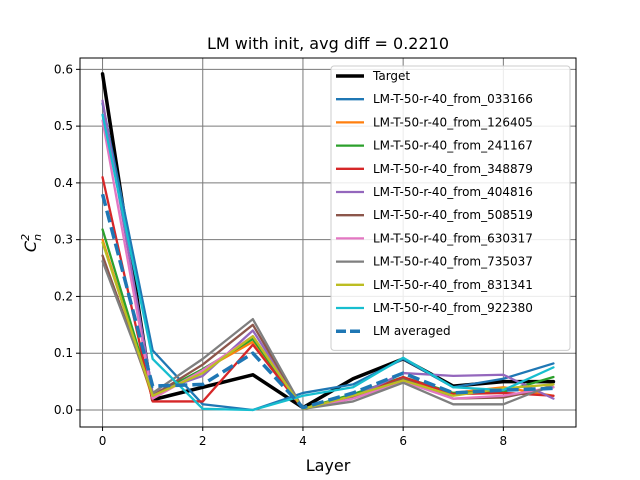 This screenshot has width=640, height=480. I want to click on x-axis-label: Layer, so click(328, 465).